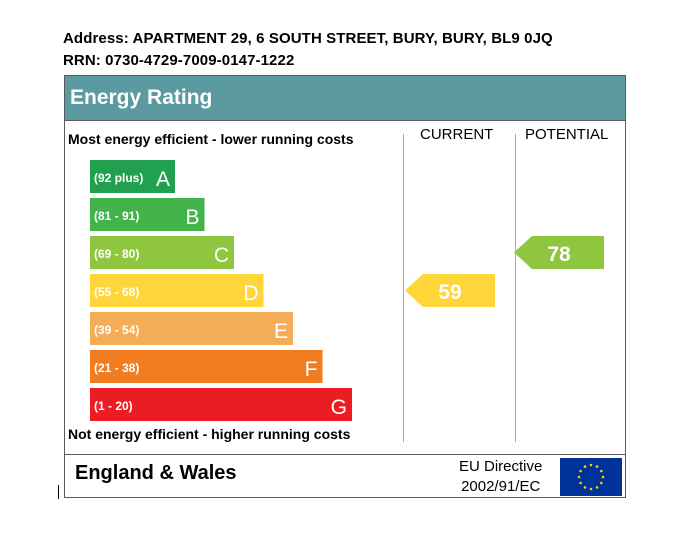 The height and width of the screenshot is (557, 696). I want to click on band-range-label: (55 - 68), so click(116, 292).